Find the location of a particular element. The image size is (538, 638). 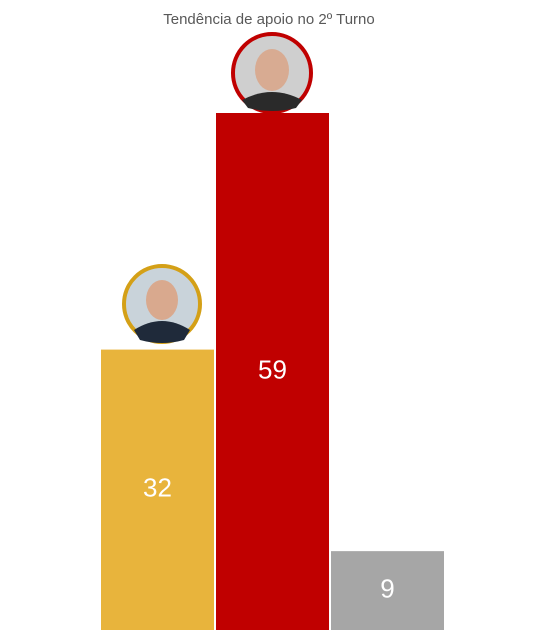

value-label: 9 is located at coordinates (387, 588).